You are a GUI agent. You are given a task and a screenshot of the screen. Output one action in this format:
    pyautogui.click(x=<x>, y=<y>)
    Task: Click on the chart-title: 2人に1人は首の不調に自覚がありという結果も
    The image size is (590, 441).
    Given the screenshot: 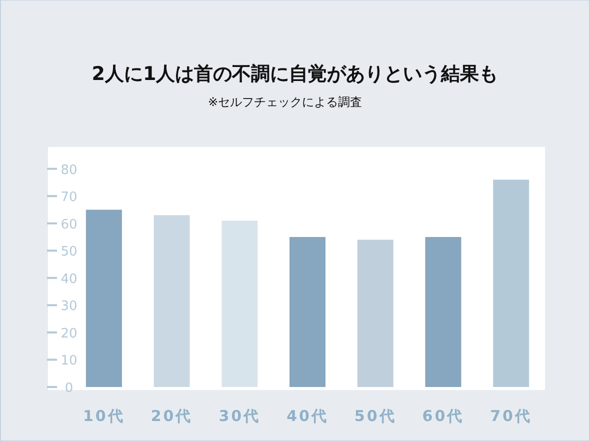 What is the action you would take?
    pyautogui.click(x=295, y=74)
    